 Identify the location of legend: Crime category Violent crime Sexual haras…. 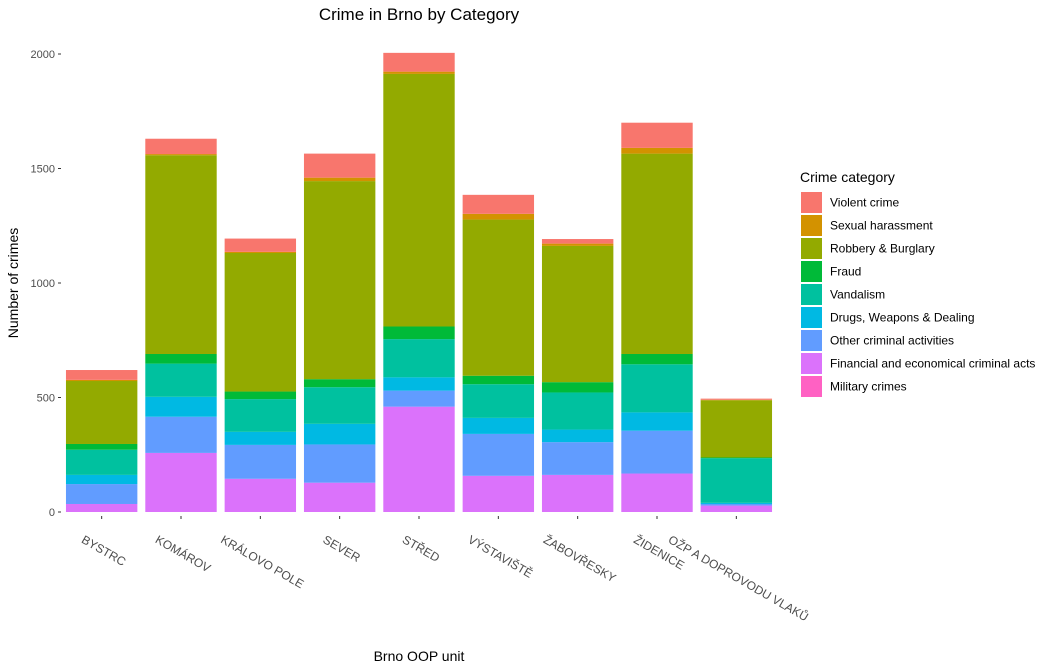
(917, 283).